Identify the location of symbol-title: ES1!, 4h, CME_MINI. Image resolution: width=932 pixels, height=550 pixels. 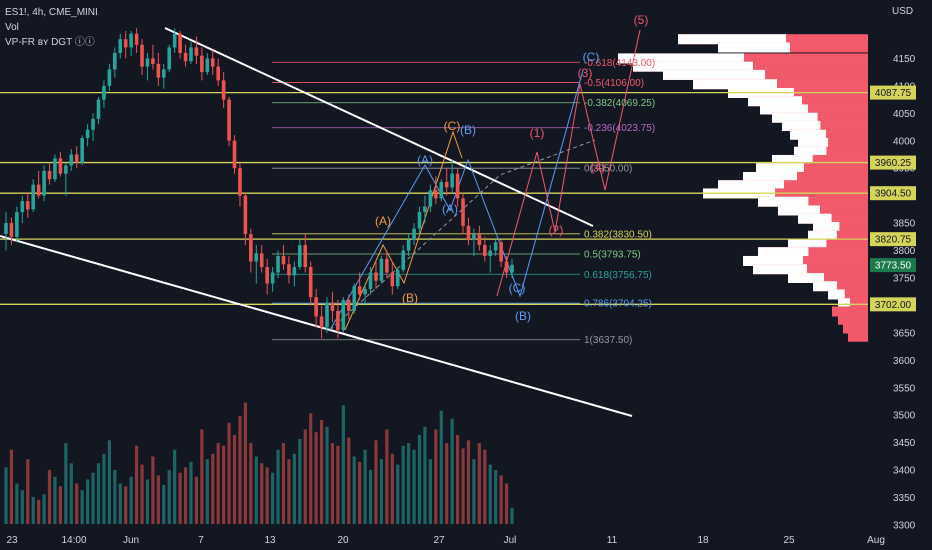
(51, 12).